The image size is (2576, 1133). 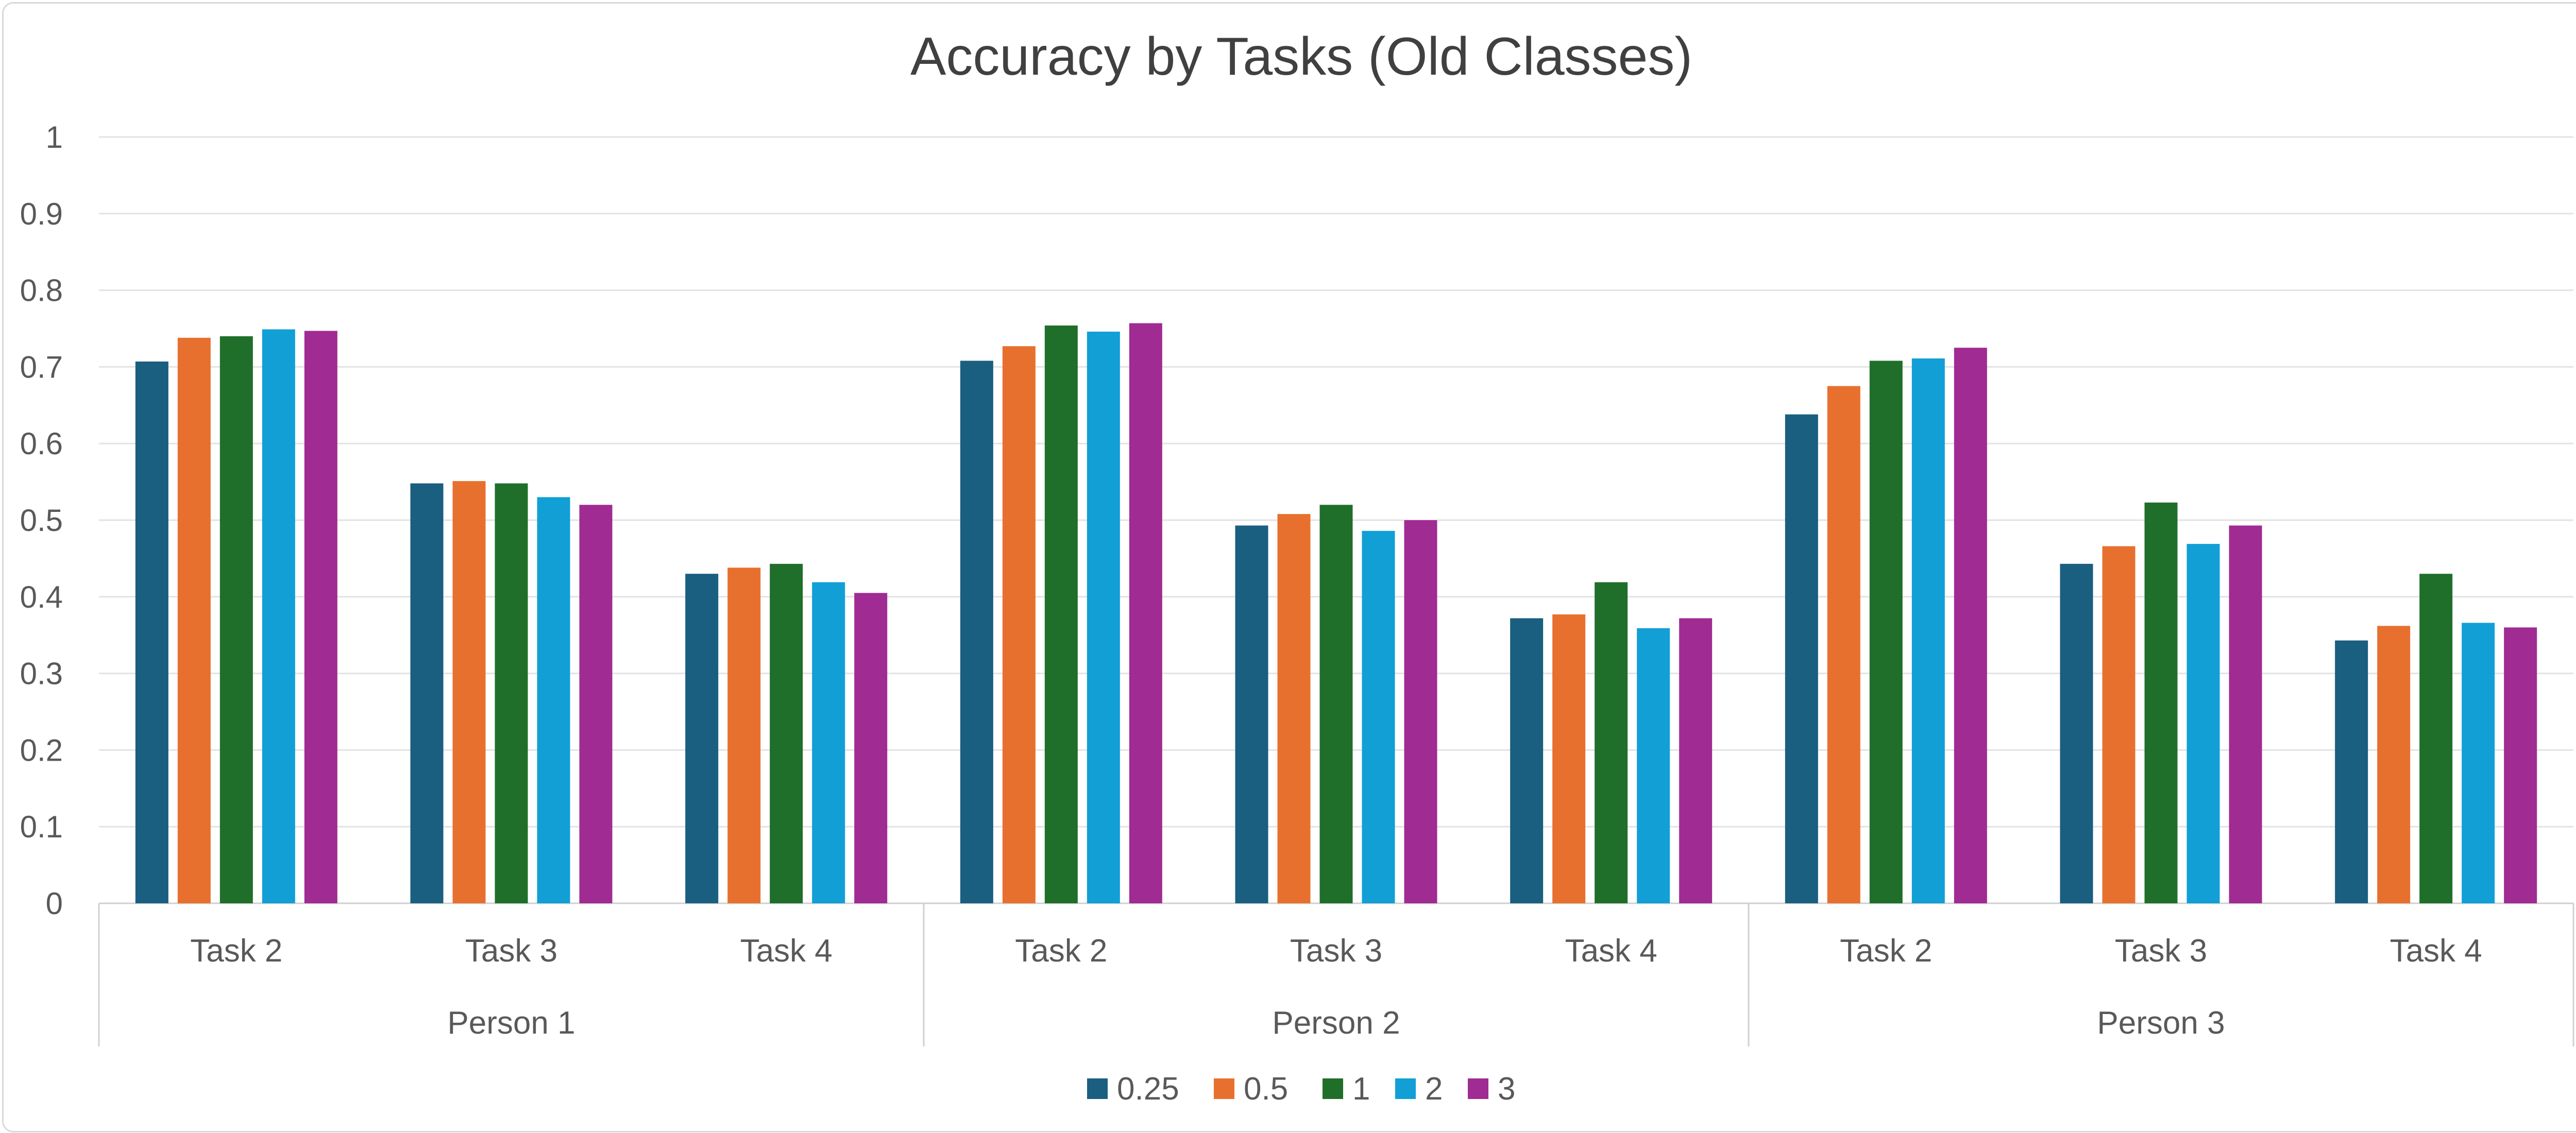 What do you see at coordinates (54, 137) in the screenshot?
I see `y-tick-label: 1` at bounding box center [54, 137].